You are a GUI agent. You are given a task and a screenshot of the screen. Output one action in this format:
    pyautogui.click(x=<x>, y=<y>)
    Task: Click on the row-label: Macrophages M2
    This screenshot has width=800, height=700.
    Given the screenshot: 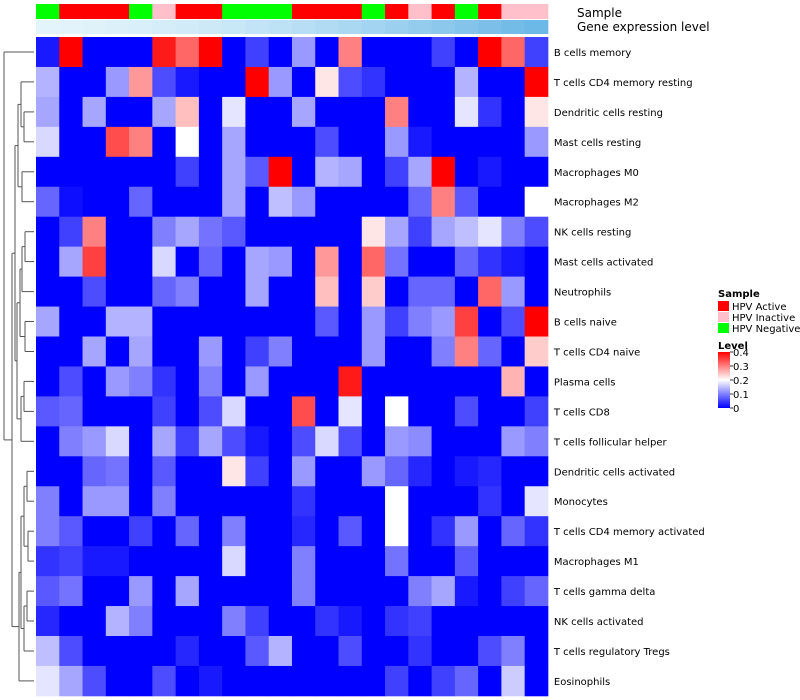 What is the action you would take?
    pyautogui.click(x=596, y=203)
    